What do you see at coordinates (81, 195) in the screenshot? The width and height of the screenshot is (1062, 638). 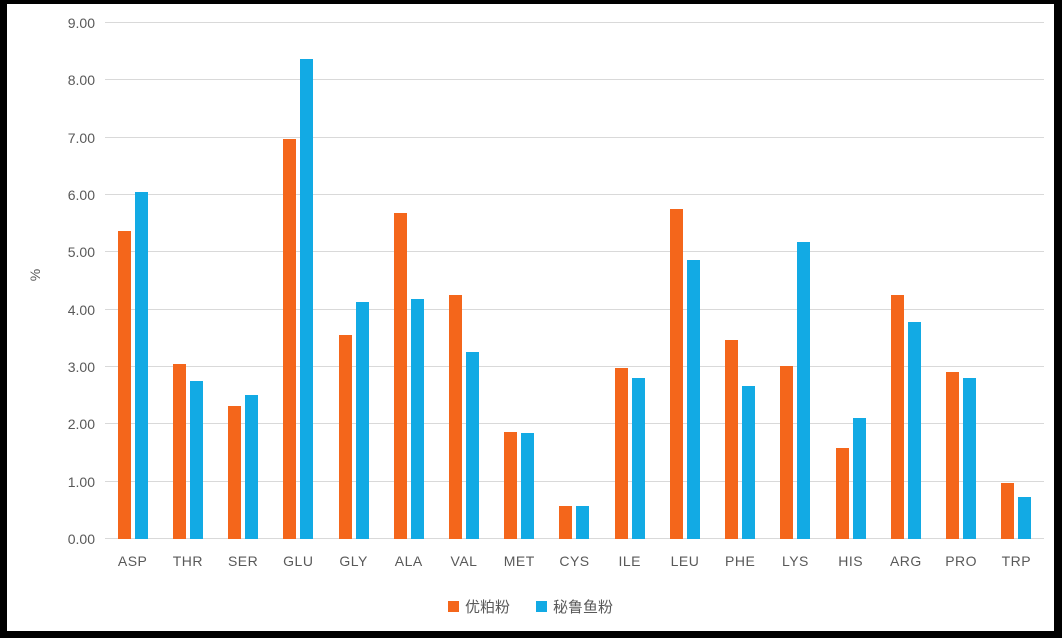 I see `y-tick-label: 6.00` at bounding box center [81, 195].